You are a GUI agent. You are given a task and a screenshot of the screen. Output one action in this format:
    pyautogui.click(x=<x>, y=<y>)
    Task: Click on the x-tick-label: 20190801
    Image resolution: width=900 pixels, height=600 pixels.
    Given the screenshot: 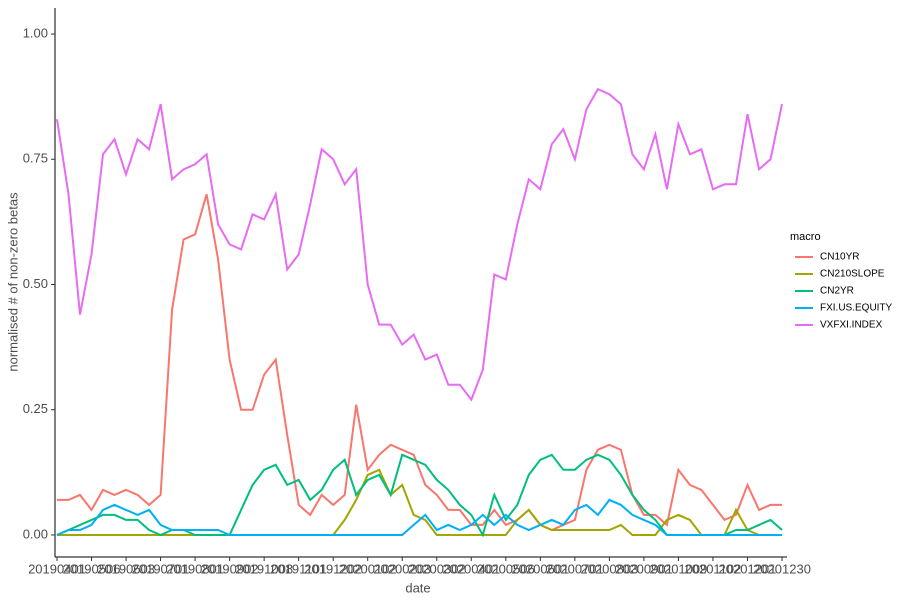 What is the action you would take?
    pyautogui.click(x=195, y=568)
    